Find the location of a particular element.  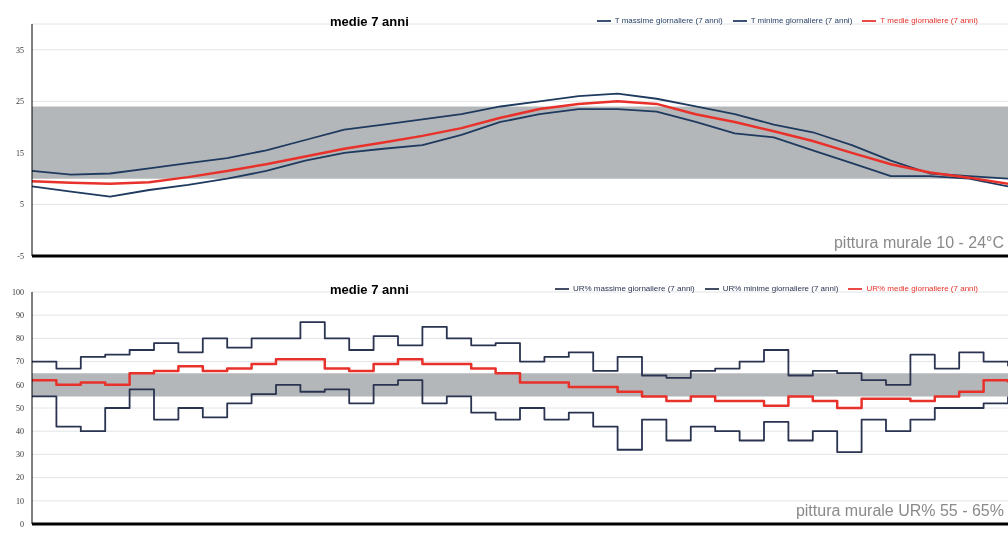

annotation: pittura murale UR% 55 - 65% is located at coordinates (899, 511).